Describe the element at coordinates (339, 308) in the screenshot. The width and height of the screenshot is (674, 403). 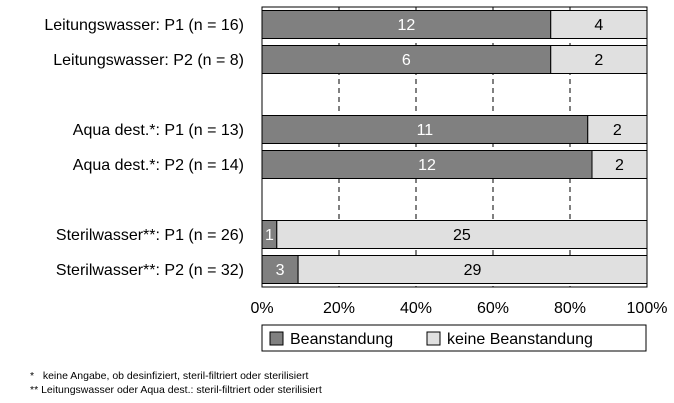
I see `x-tick-label: 20%` at that location.